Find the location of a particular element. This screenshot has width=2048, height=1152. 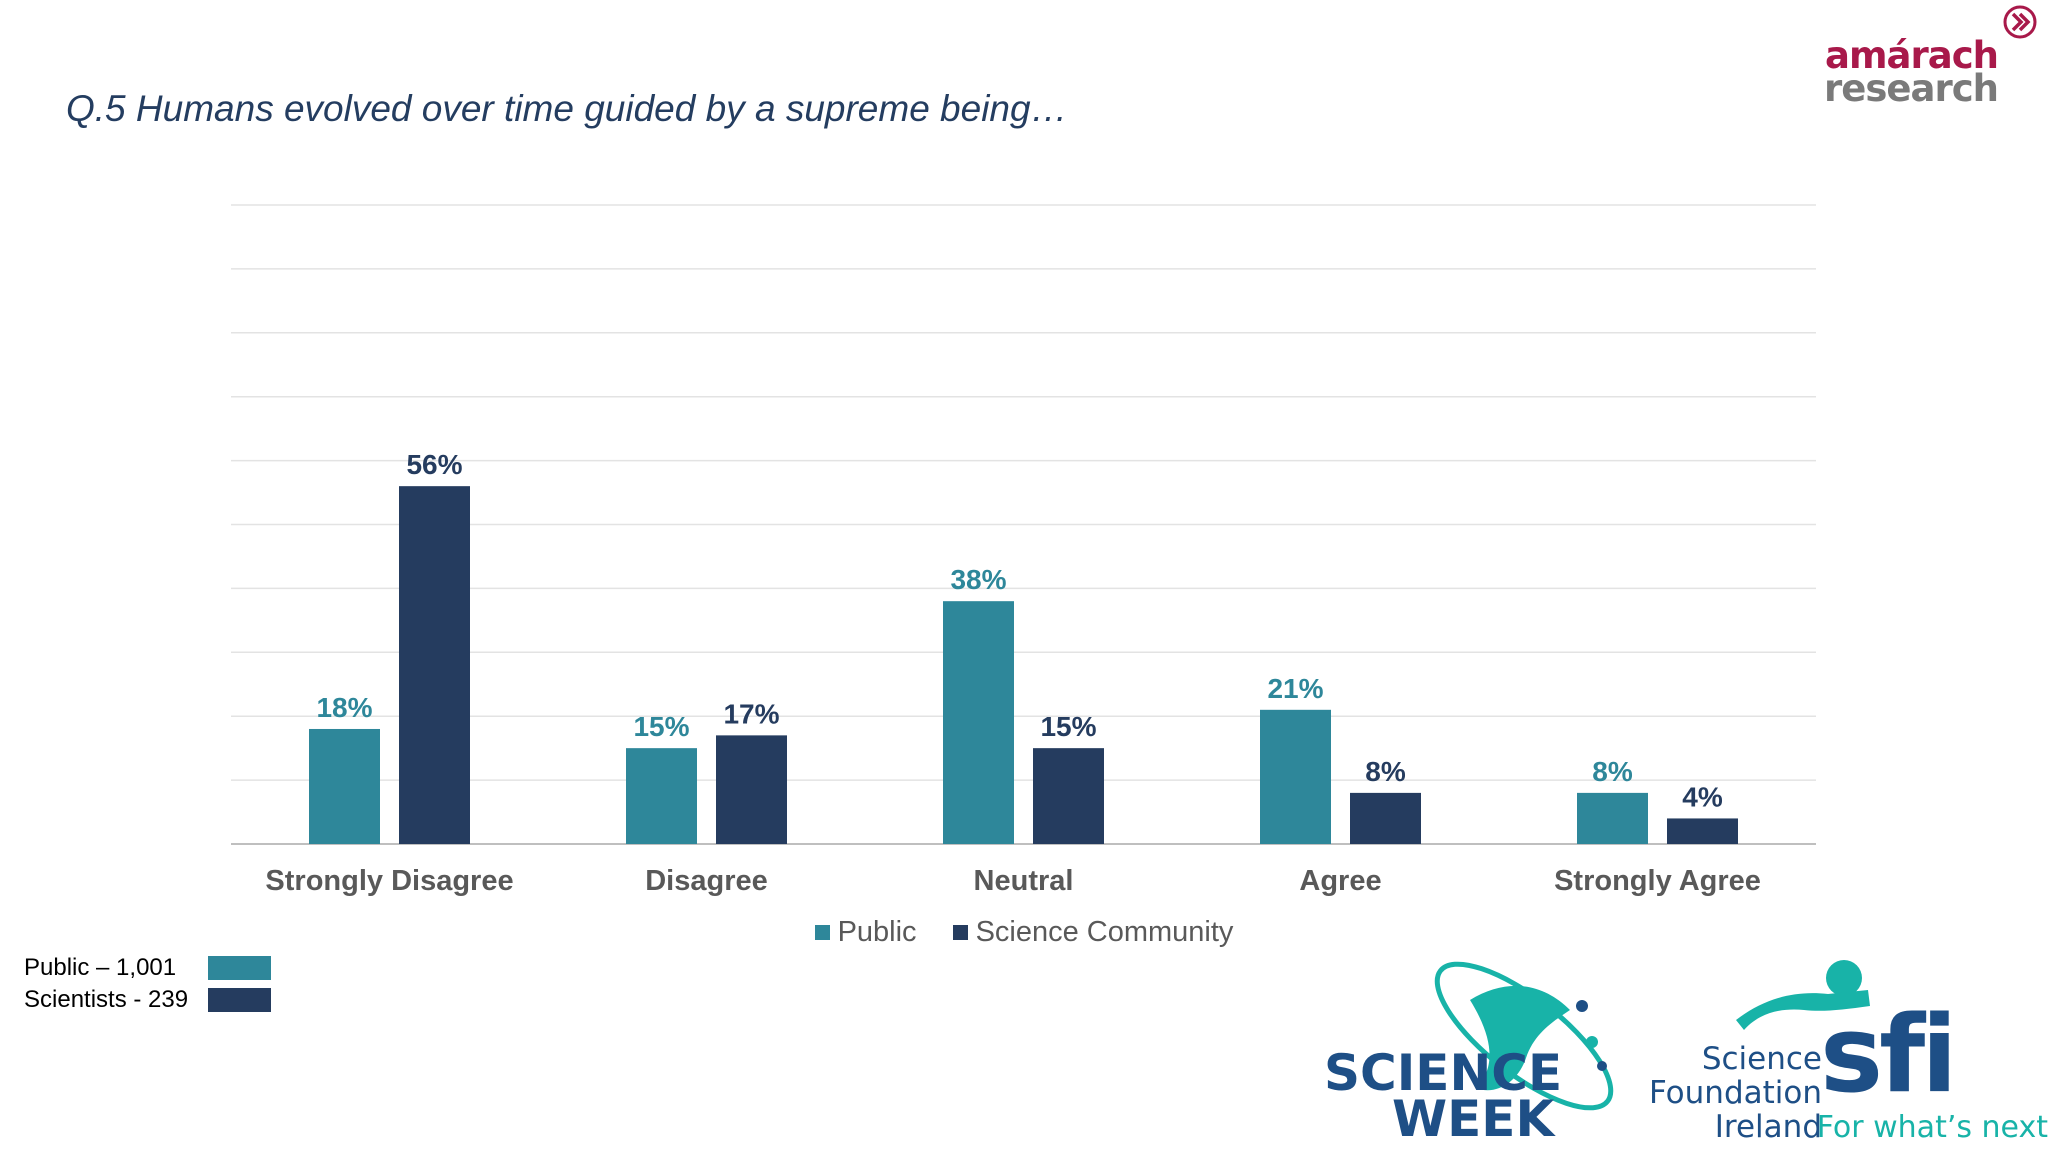

bar-public-neutral is located at coordinates (978, 722).